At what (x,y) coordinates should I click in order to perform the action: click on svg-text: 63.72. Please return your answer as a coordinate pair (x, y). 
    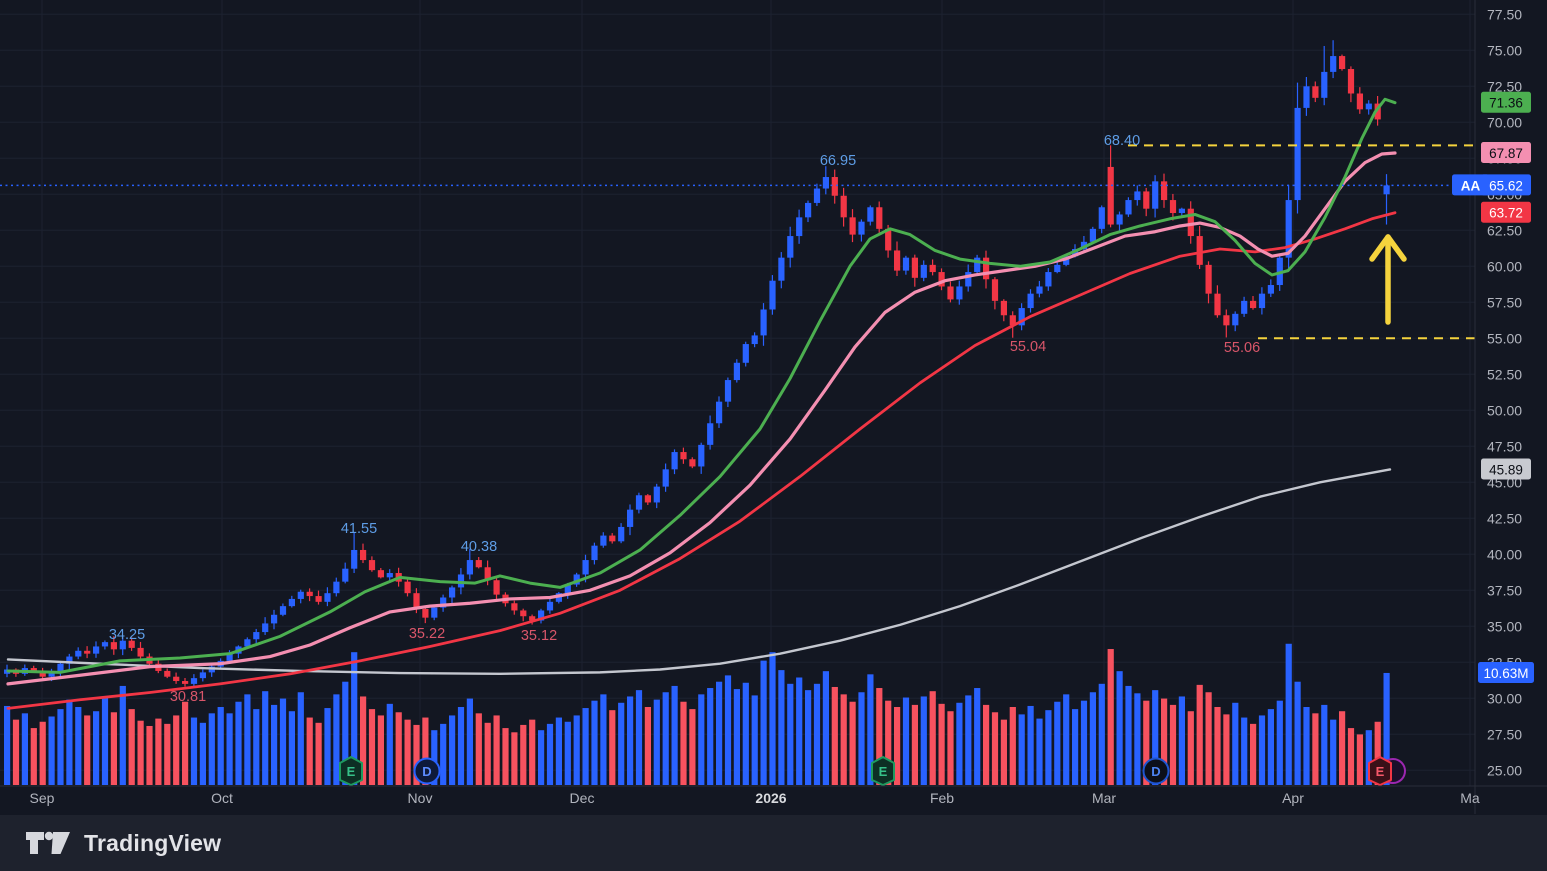
    Looking at the image, I should click on (1506, 213).